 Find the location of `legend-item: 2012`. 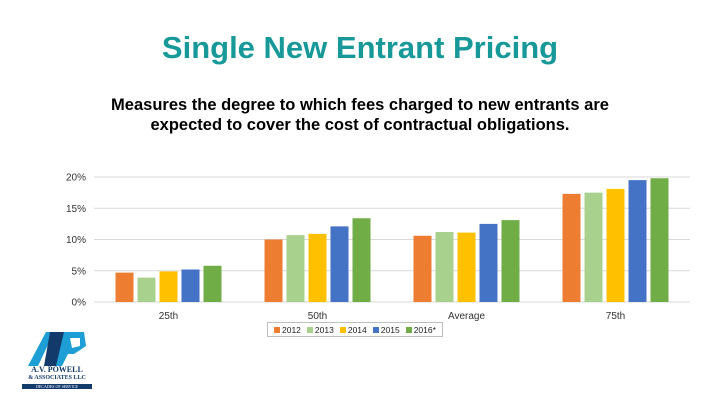

legend-item: 2012 is located at coordinates (287, 330).